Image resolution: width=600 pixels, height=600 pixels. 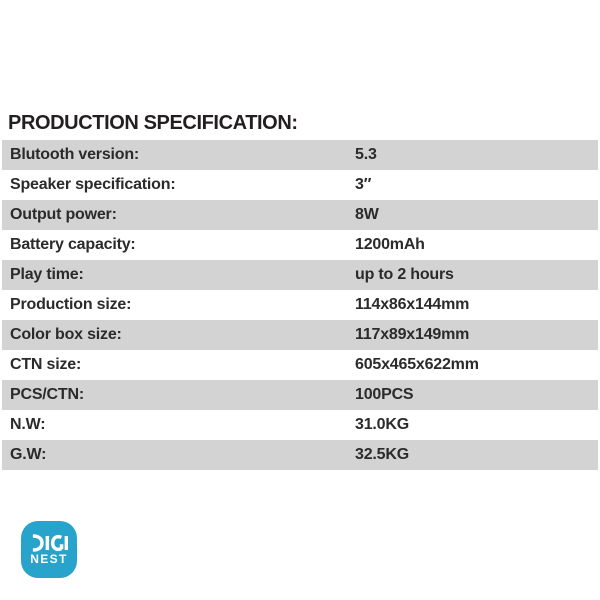 I want to click on spec-value: 3″, so click(x=363, y=184).